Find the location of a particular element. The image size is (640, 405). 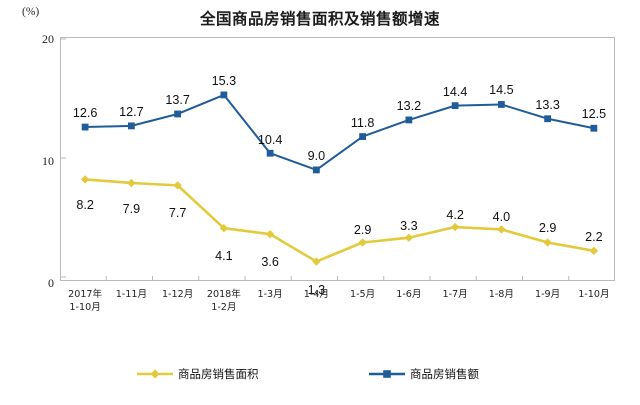

chart-legend: 商品房销售面积 商品房销售额 is located at coordinates (320, 377).